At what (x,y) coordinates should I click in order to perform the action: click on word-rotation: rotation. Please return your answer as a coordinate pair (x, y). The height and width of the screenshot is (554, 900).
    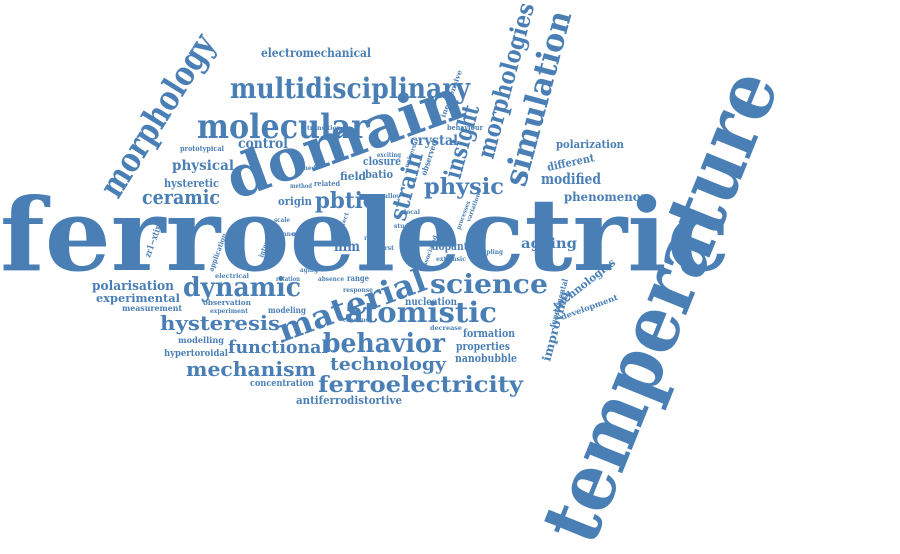
    Looking at the image, I should click on (288, 279).